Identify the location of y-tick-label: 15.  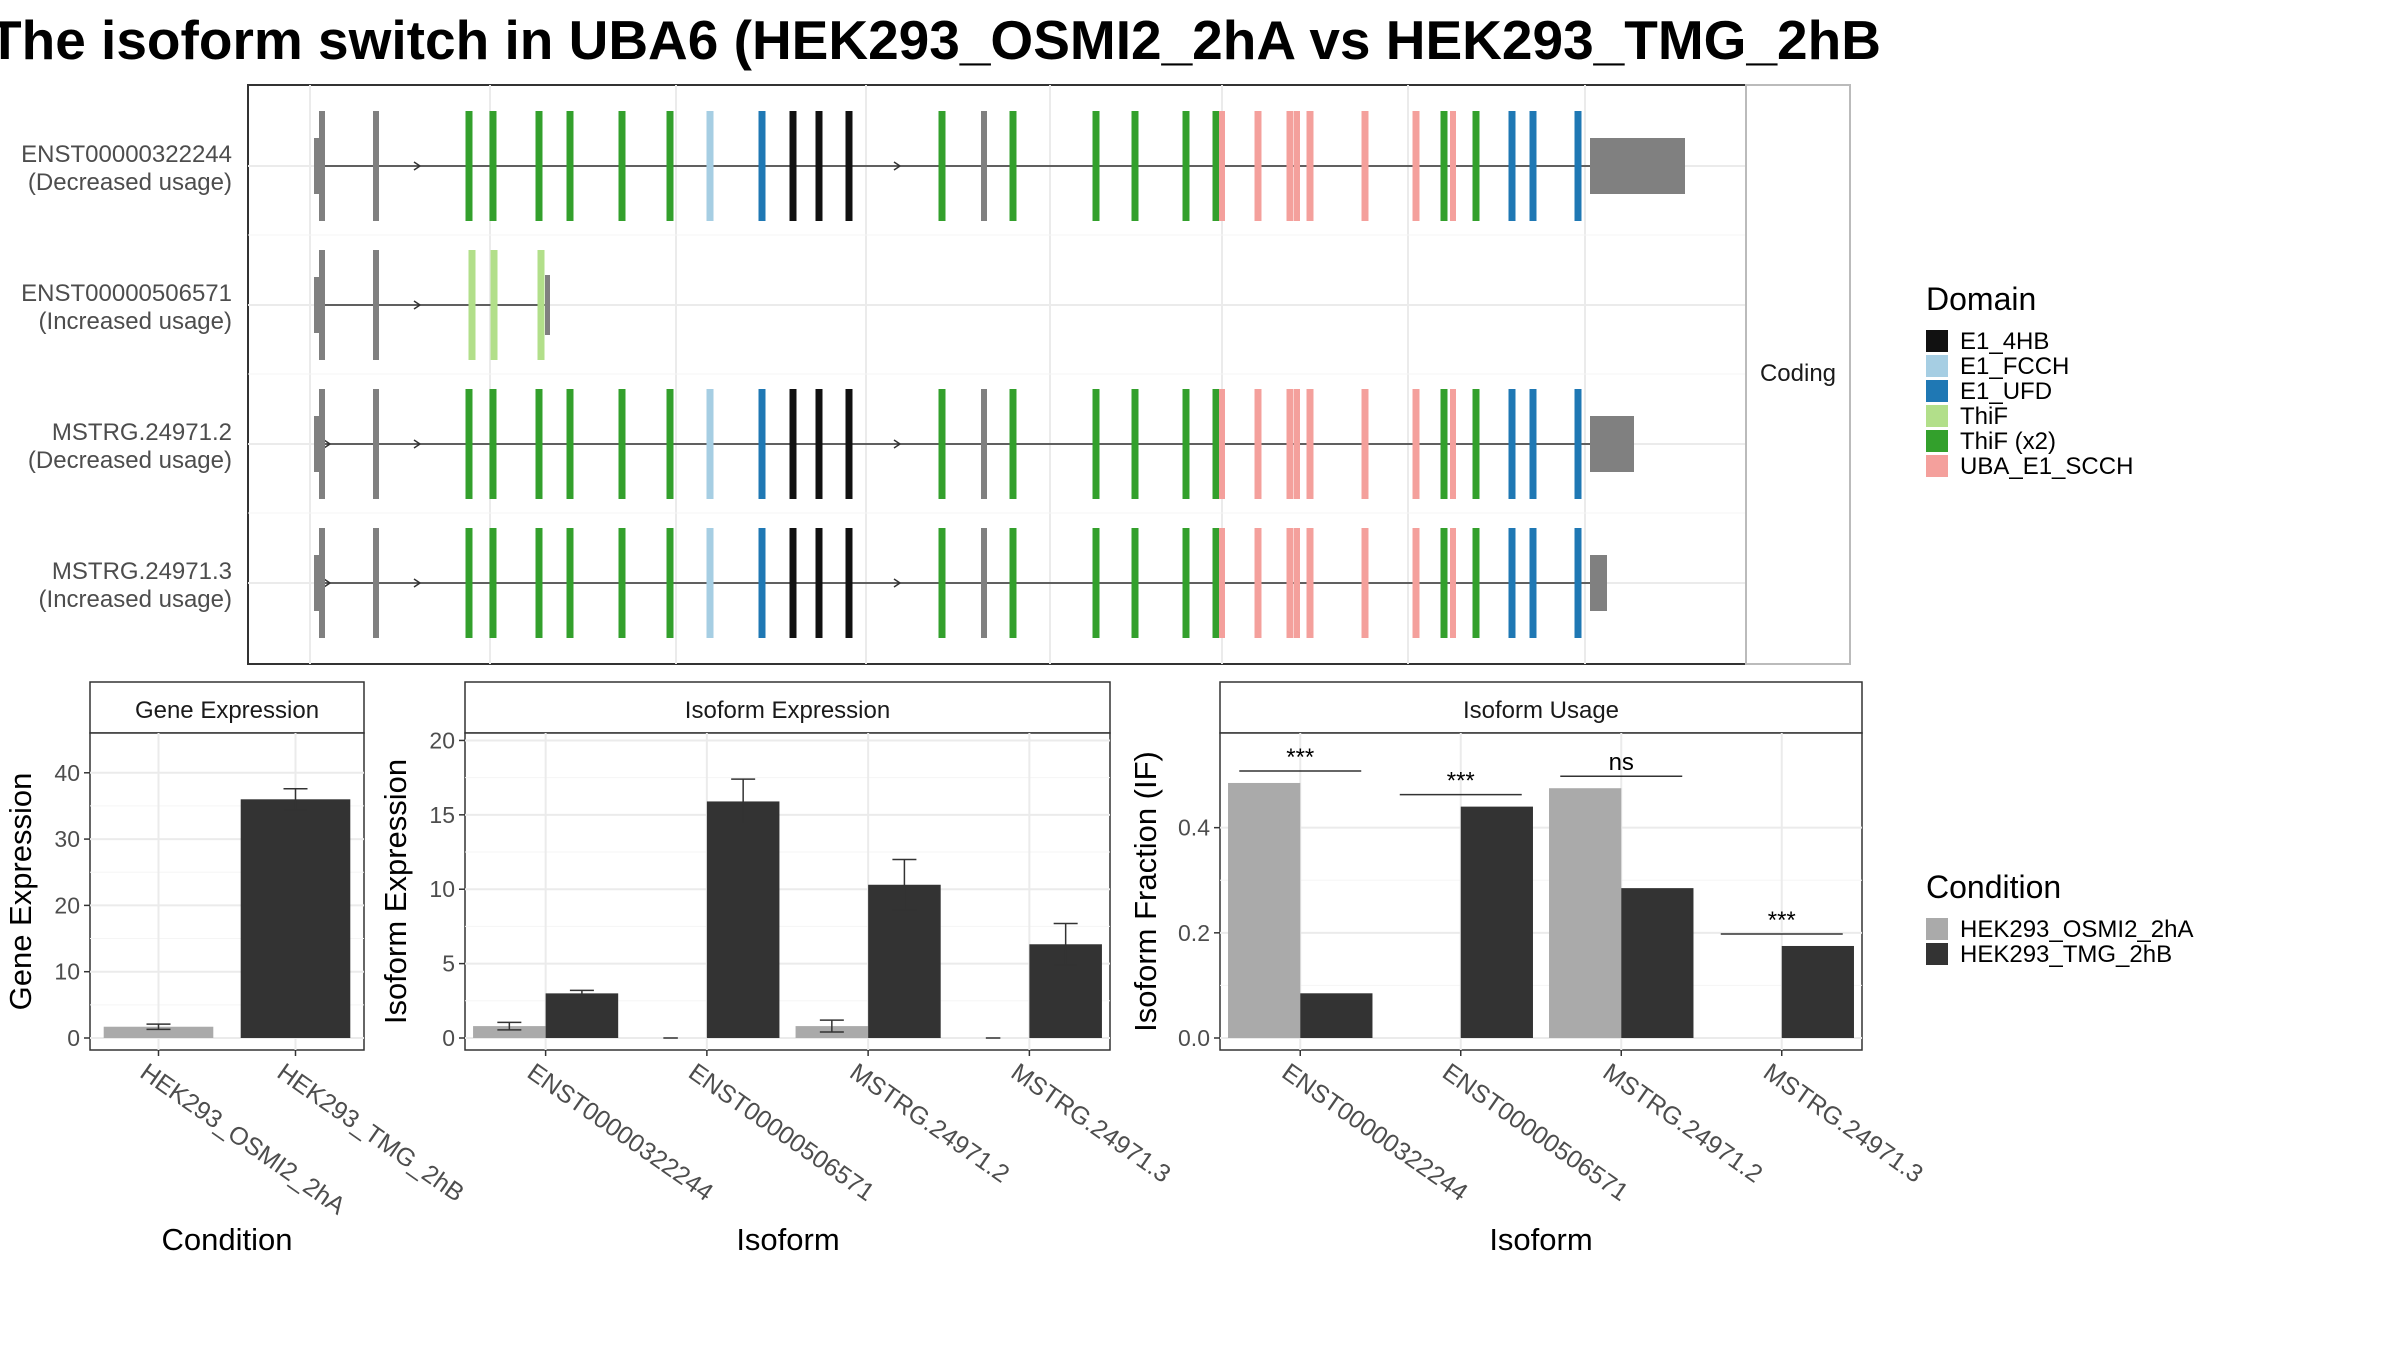
(442, 815).